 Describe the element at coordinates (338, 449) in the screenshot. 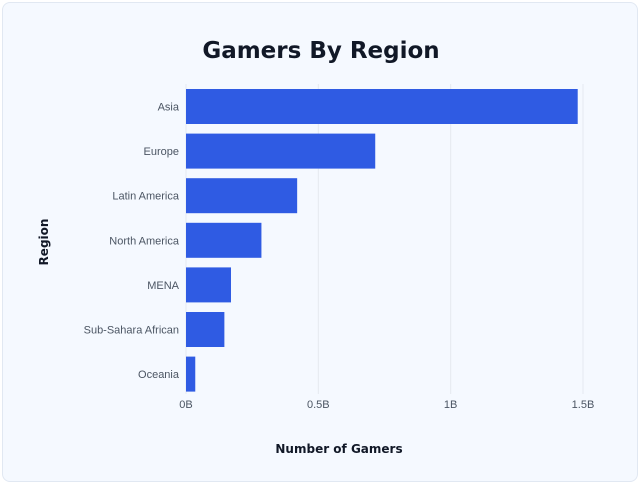

I see `x-axis-title: Number of Gamers` at that location.